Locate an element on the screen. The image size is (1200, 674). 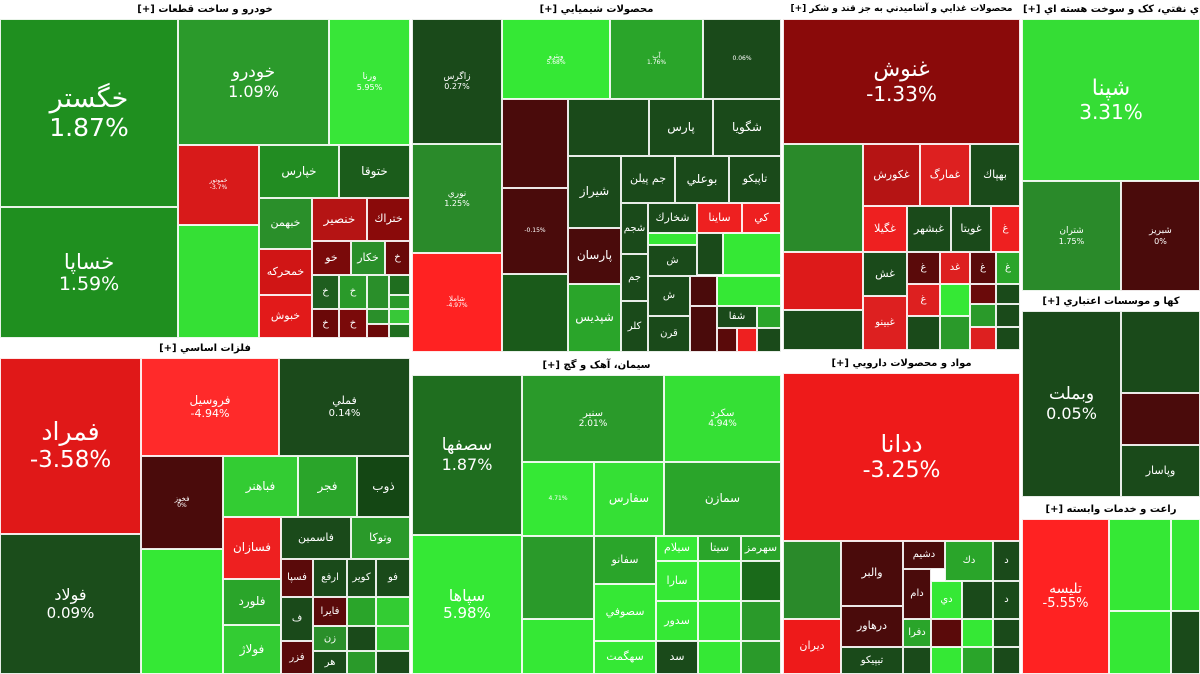
stock-tile: سهگمت is located at coordinates (625, 657).